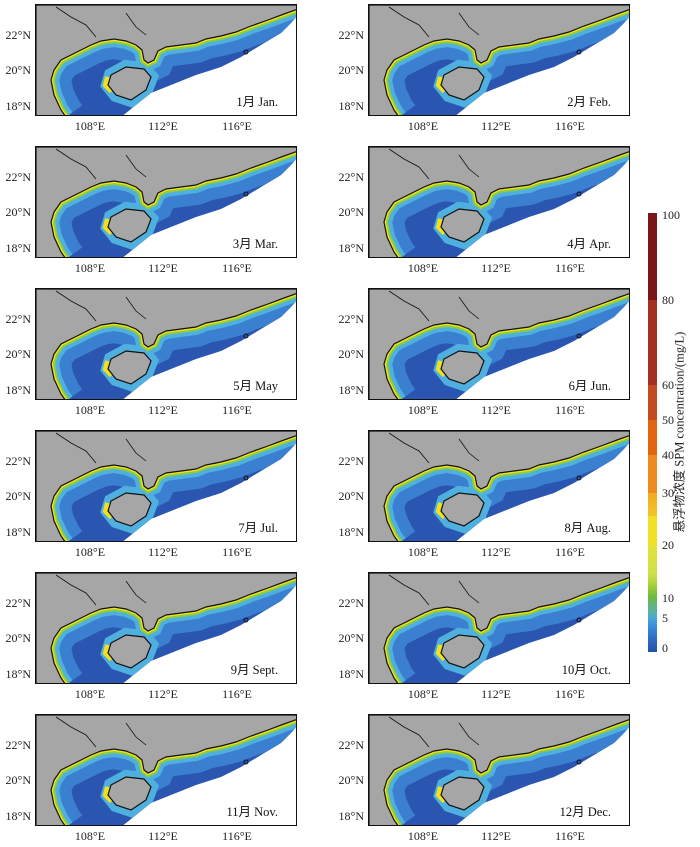  Describe the element at coordinates (668, 300) in the screenshot. I see `colorbar-tick: 80` at that location.